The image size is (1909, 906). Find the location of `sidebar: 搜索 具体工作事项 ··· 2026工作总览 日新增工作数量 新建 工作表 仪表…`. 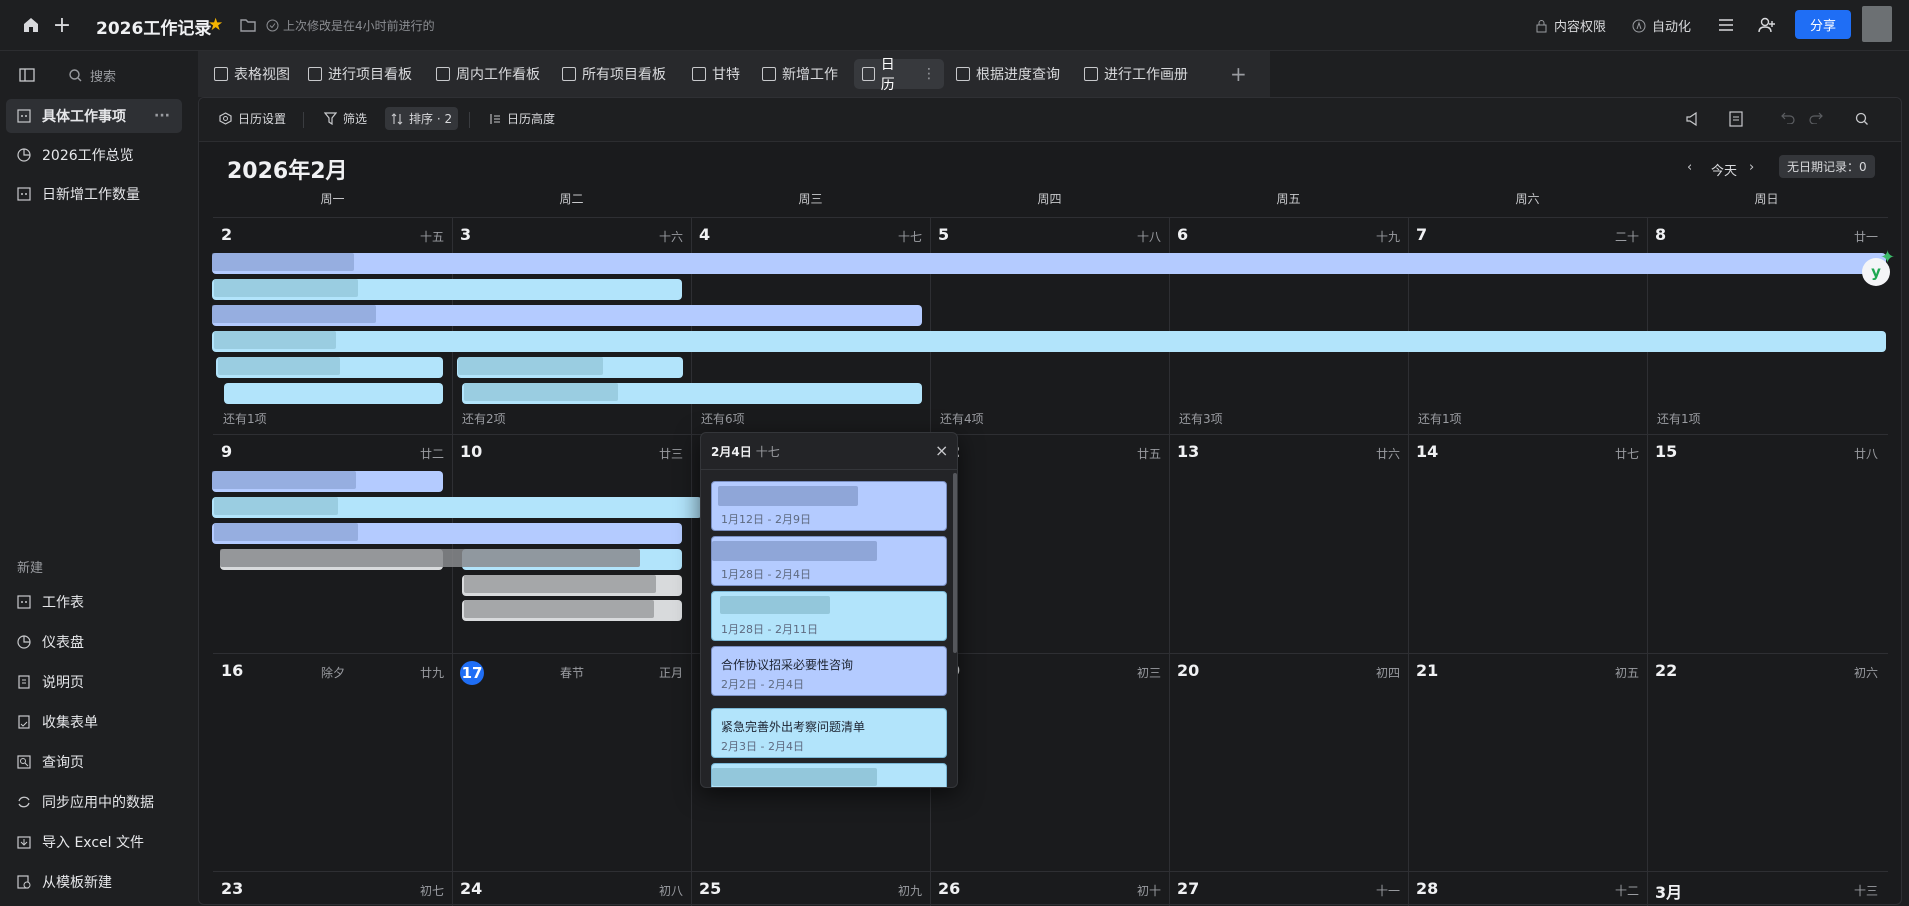

sidebar: 搜索 具体工作事项 ··· 2026工作总览 日新增工作数量 新建 工作表 仪表… is located at coordinates (99, 478).